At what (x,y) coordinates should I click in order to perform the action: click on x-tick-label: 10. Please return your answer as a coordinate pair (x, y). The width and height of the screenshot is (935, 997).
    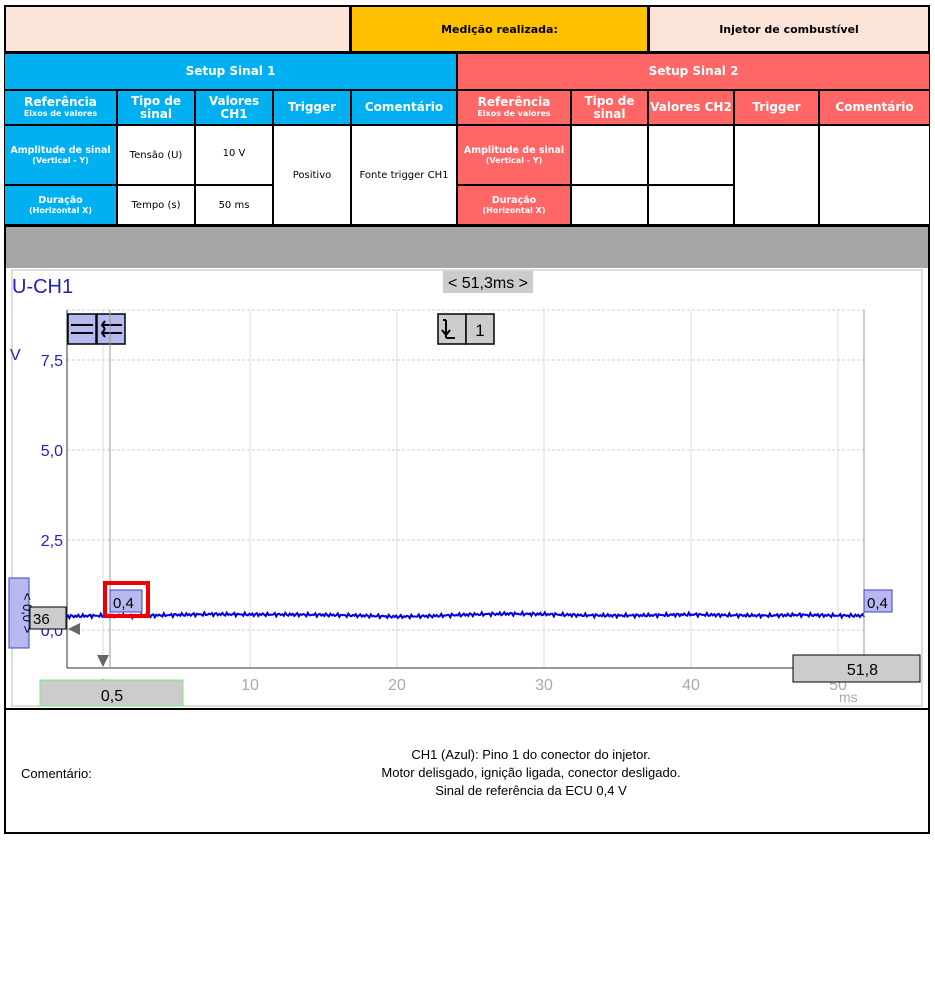
    Looking at the image, I should click on (250, 685).